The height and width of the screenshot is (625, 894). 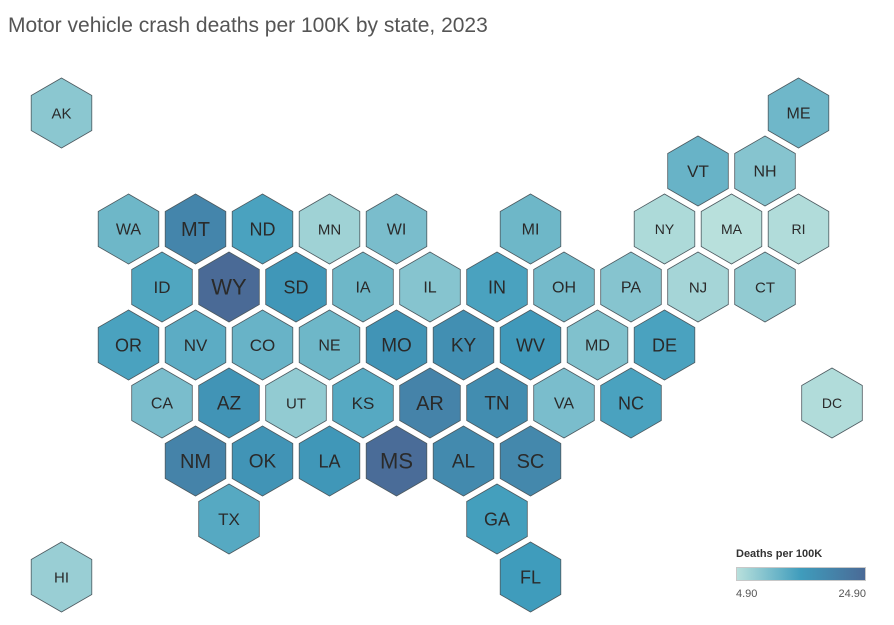 I want to click on state-hex-ar: AR, so click(x=430, y=403).